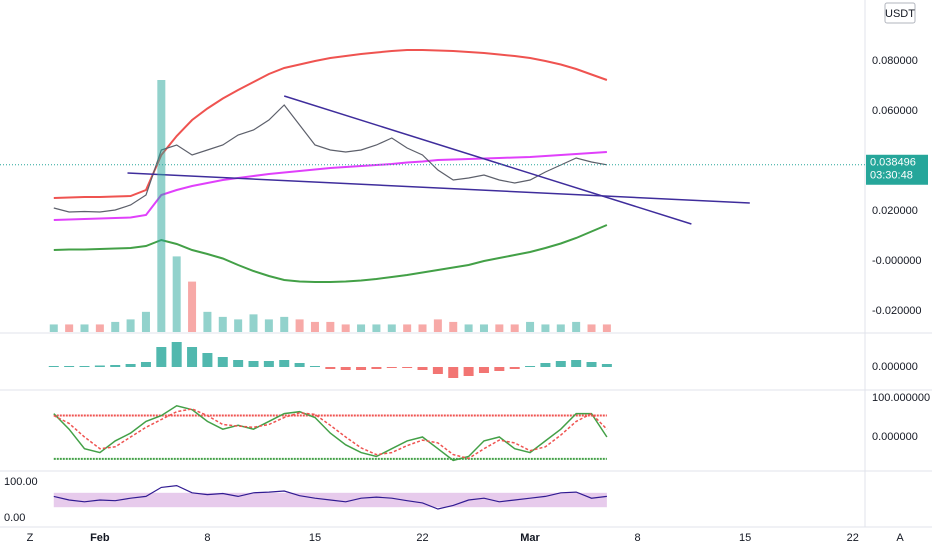 The width and height of the screenshot is (932, 550). I want to click on trend-line, so click(487, 160).